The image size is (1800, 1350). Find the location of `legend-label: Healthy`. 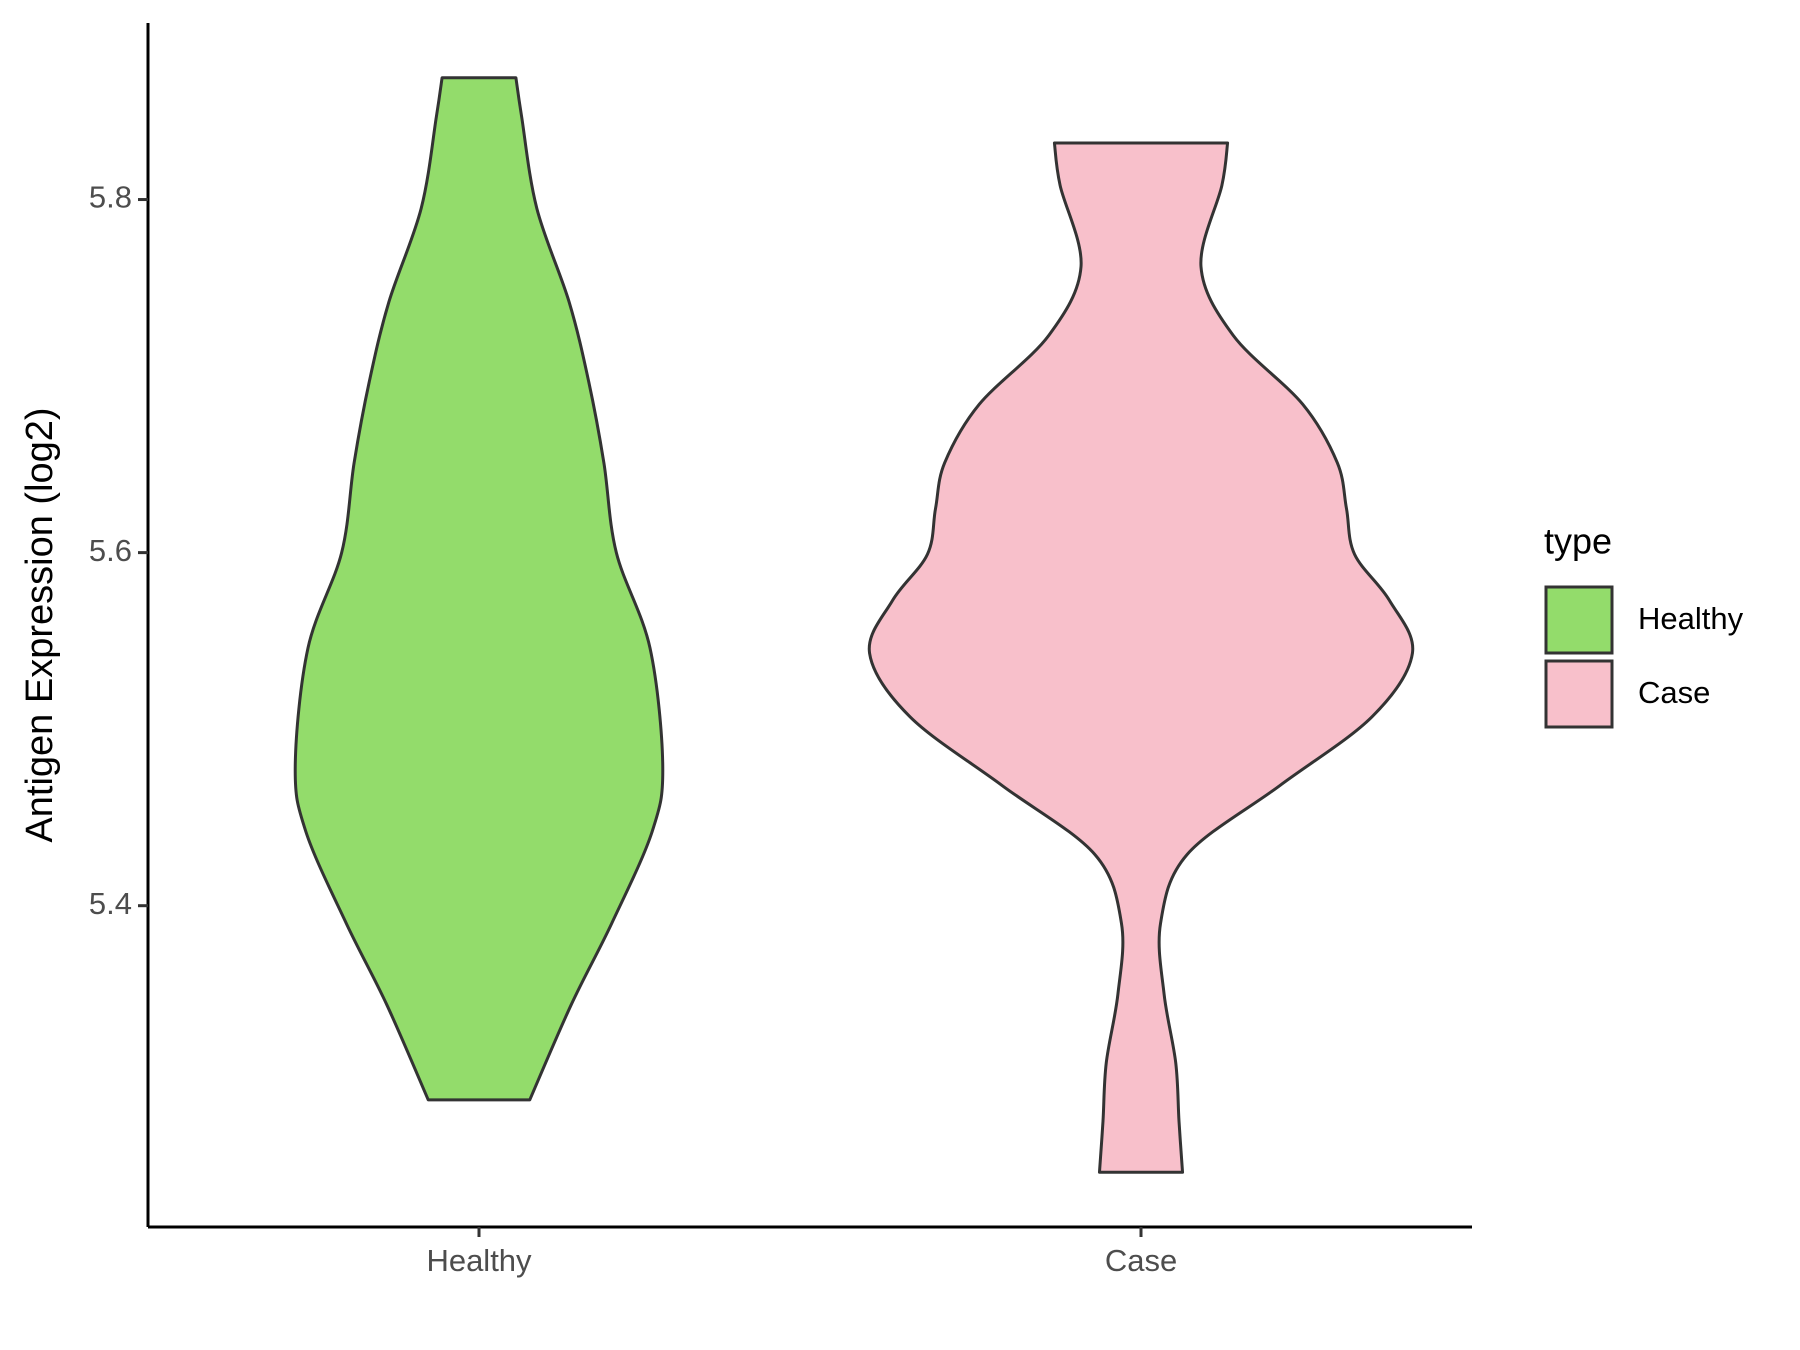

legend-label: Healthy is located at coordinates (1691, 618).